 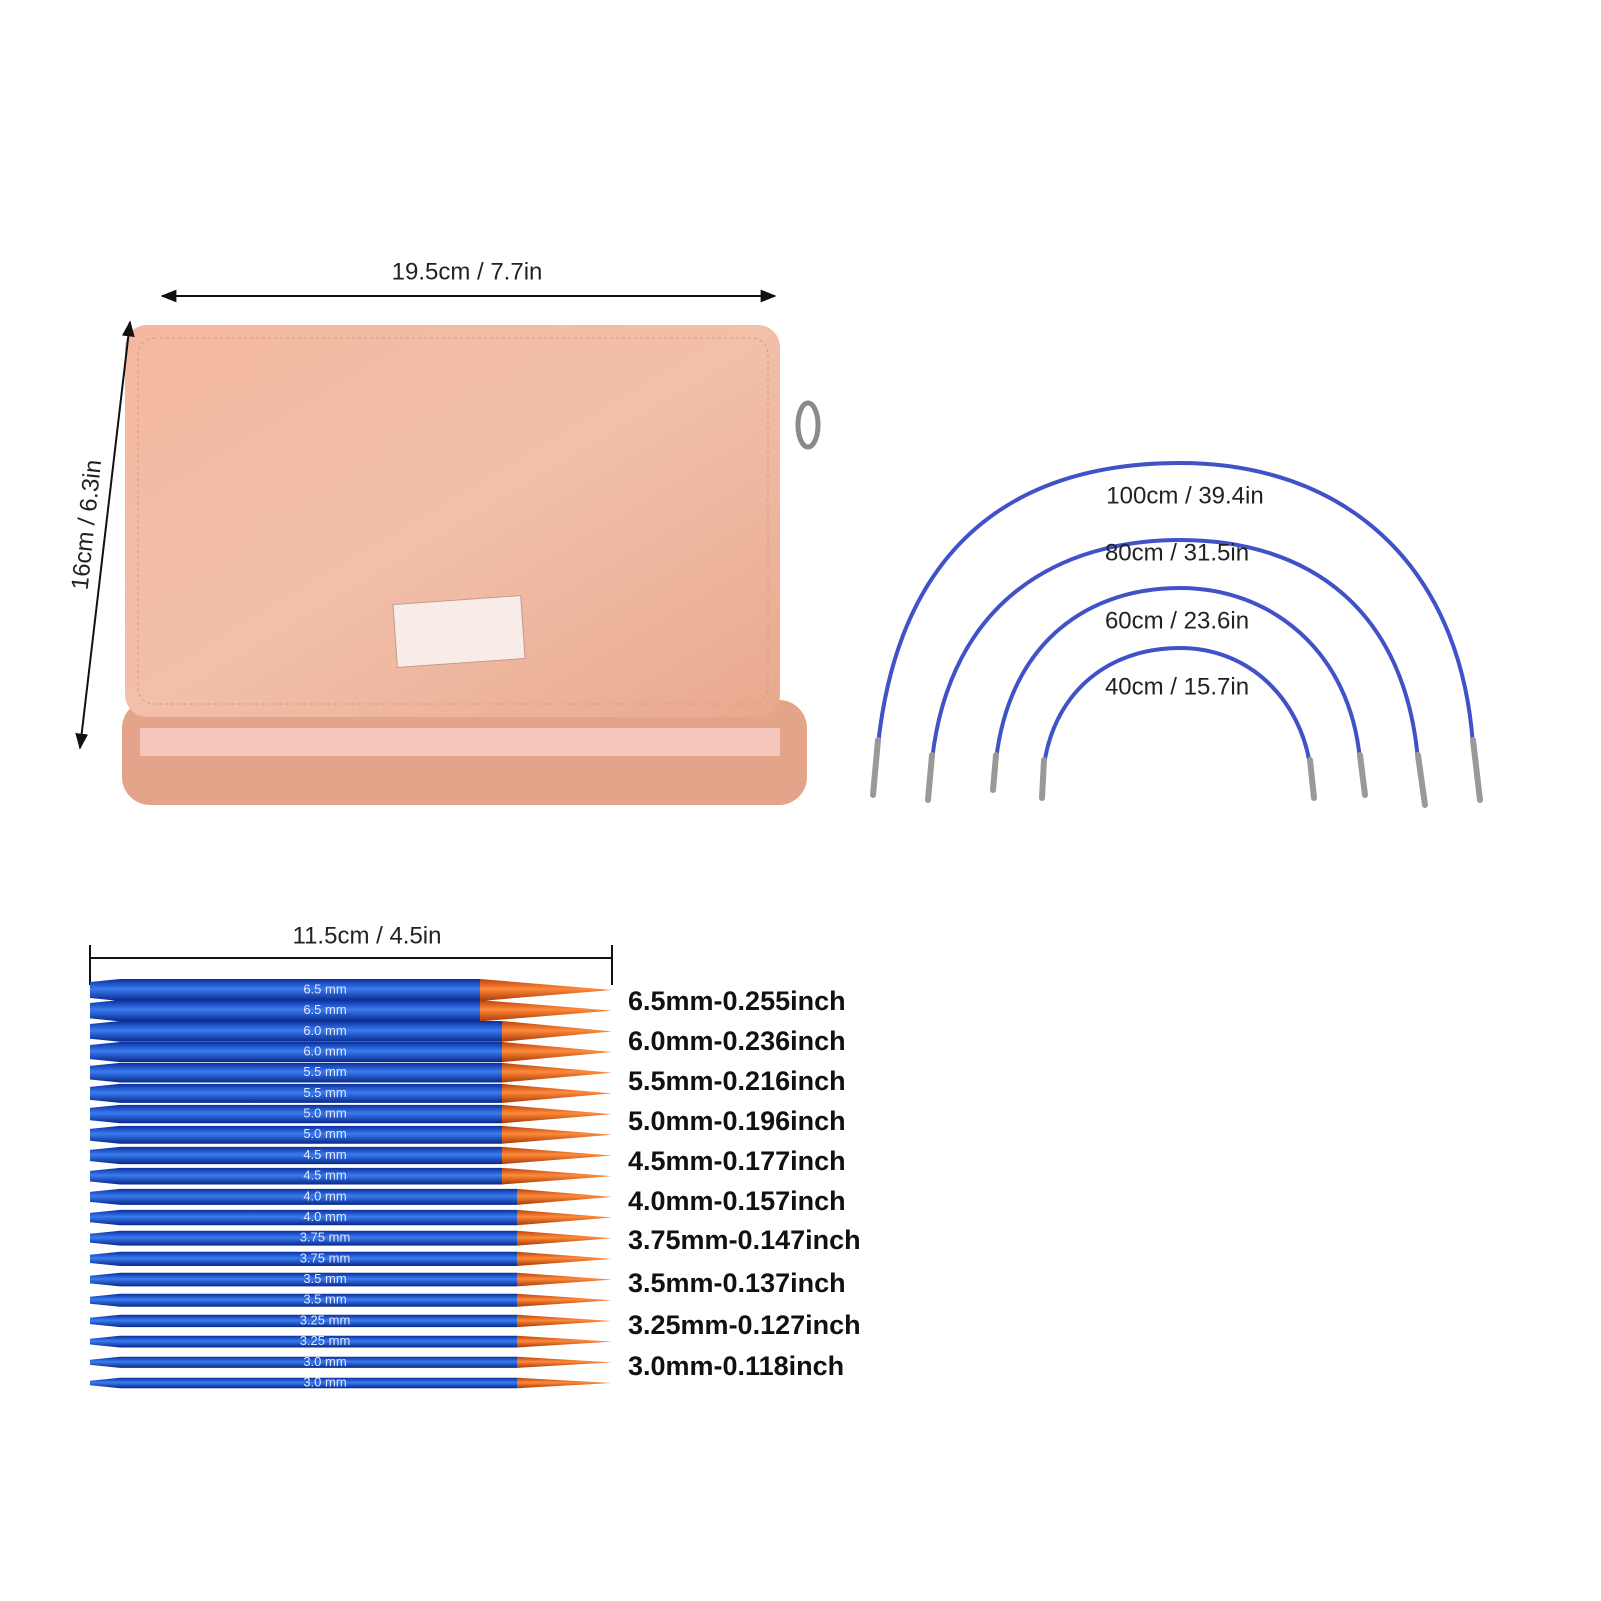 I want to click on size-label: 4.0mm-0.157inch, so click(x=737, y=1201).